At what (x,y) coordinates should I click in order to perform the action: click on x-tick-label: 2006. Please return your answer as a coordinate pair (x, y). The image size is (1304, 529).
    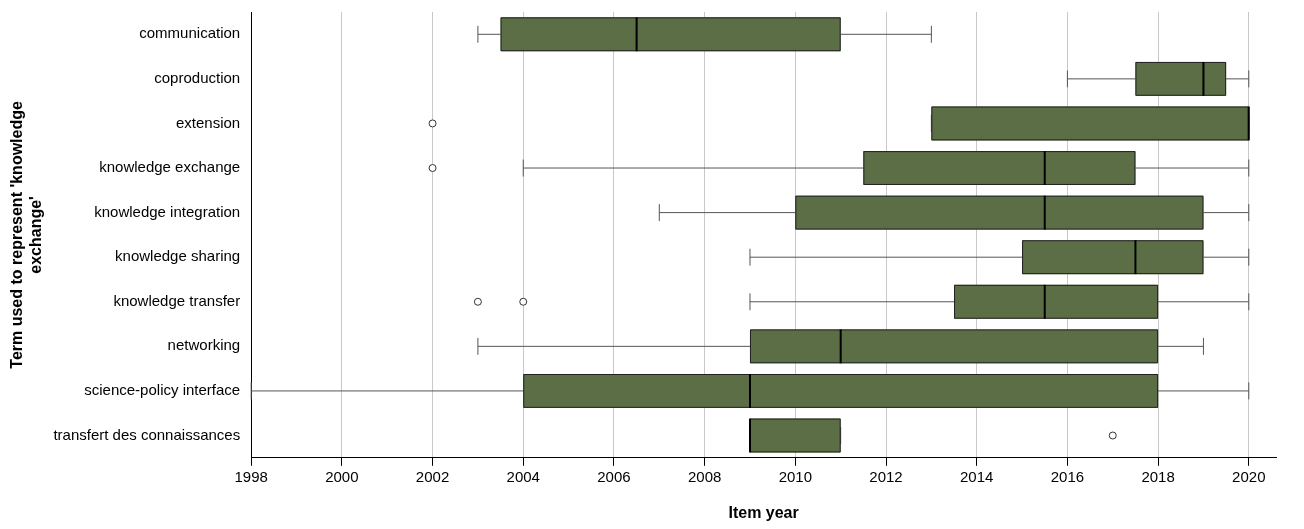
    Looking at the image, I should click on (614, 476).